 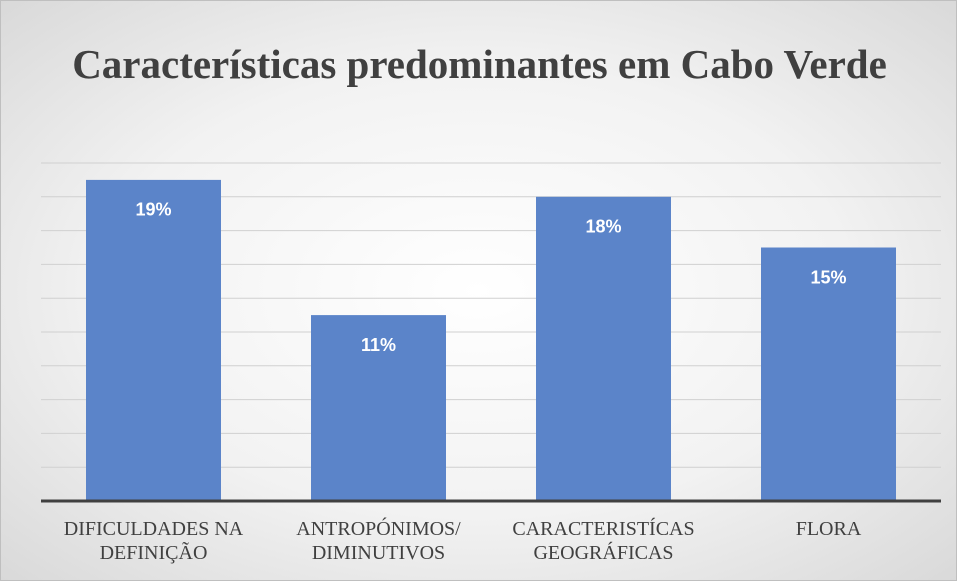 What do you see at coordinates (603, 227) in the screenshot?
I see `data-label: 18%` at bounding box center [603, 227].